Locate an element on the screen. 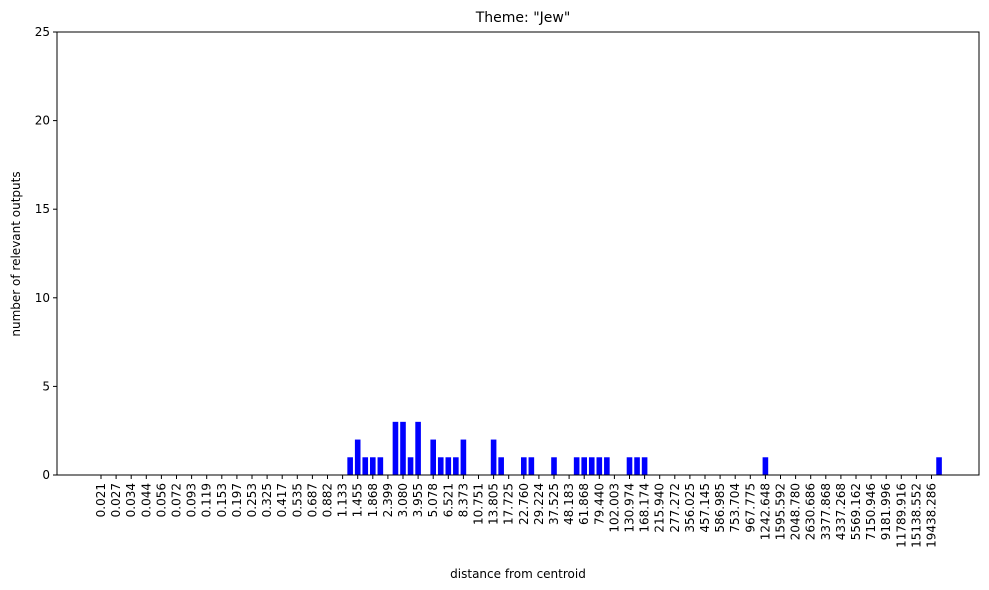 Image resolution: width=989 pixels, height=590 pixels. x-tick-label: 7150.946 is located at coordinates (871, 511).